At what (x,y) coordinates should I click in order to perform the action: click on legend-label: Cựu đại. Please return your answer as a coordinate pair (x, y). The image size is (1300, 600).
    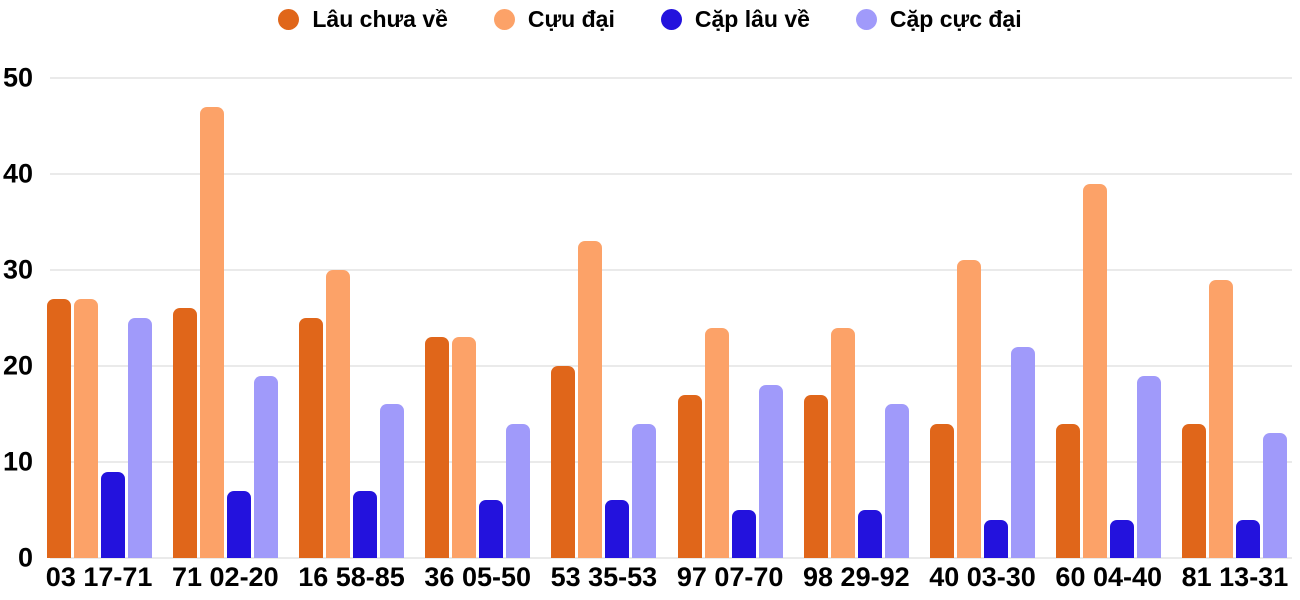
    Looking at the image, I should click on (571, 19).